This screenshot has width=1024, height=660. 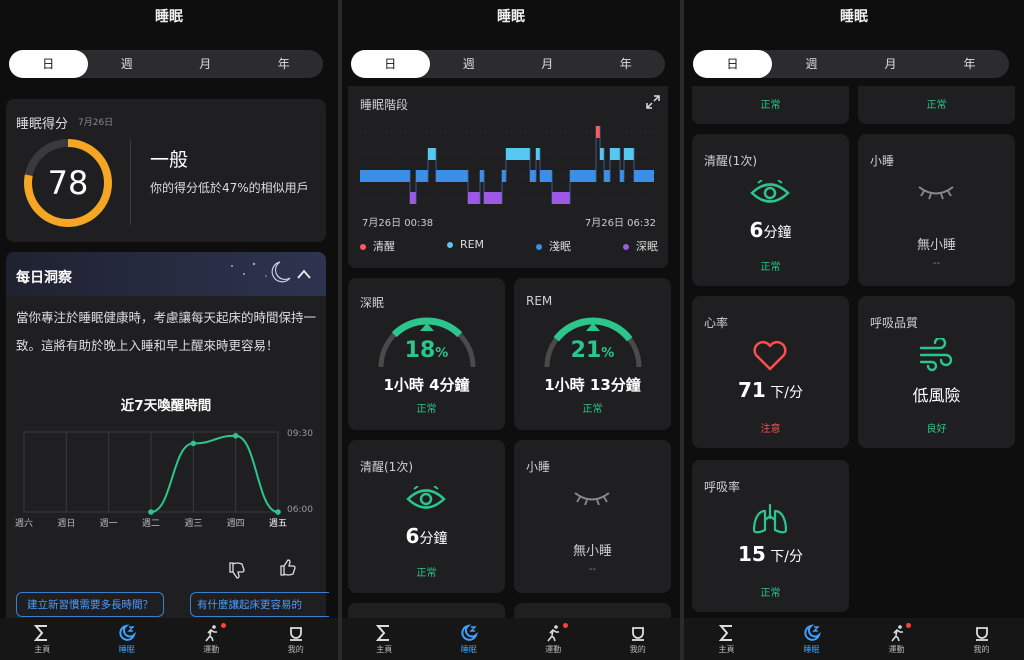 What do you see at coordinates (398, 223) in the screenshot?
I see `stage-start-time: 7月26日 00:38` at bounding box center [398, 223].